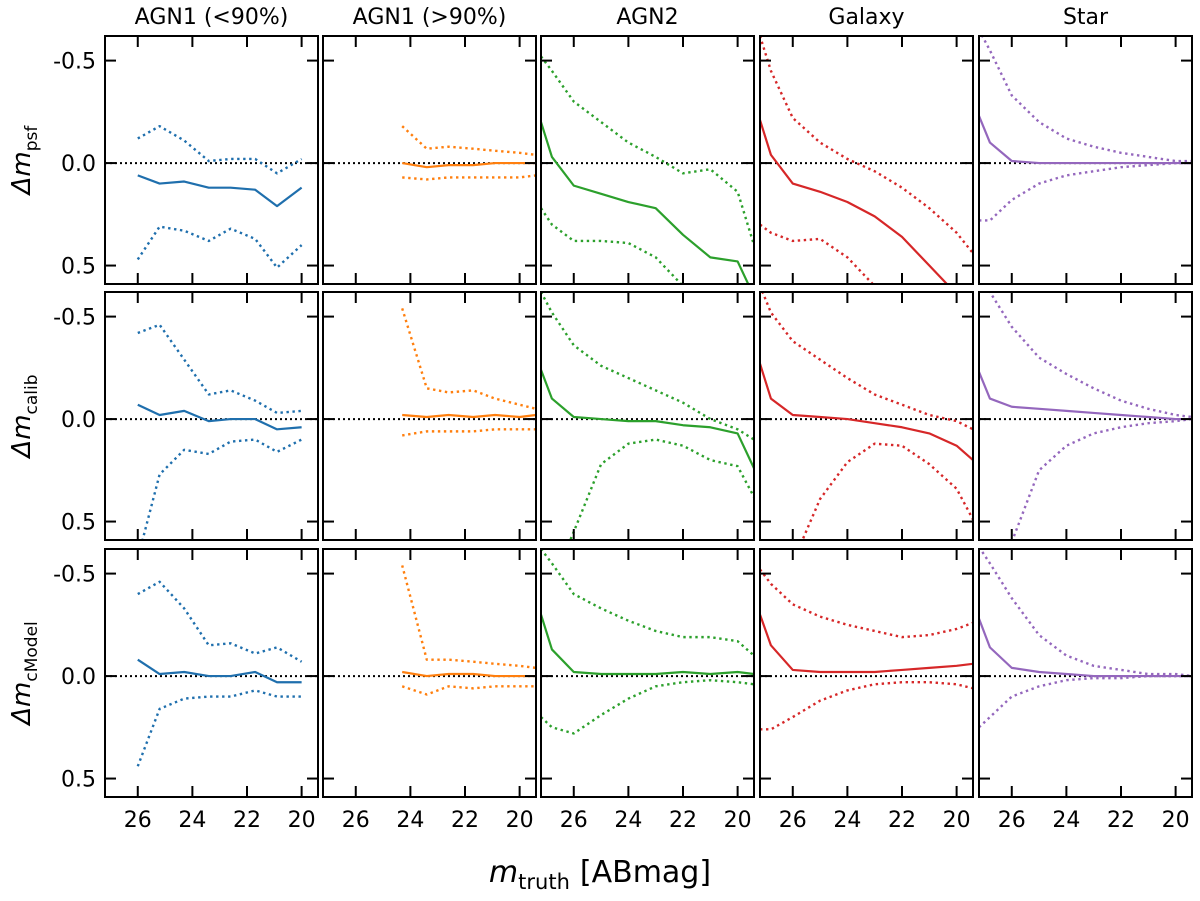 The image size is (1200, 901). What do you see at coordinates (430, 17) in the screenshot?
I see `panel-title: AGN1 (>90%)` at bounding box center [430, 17].